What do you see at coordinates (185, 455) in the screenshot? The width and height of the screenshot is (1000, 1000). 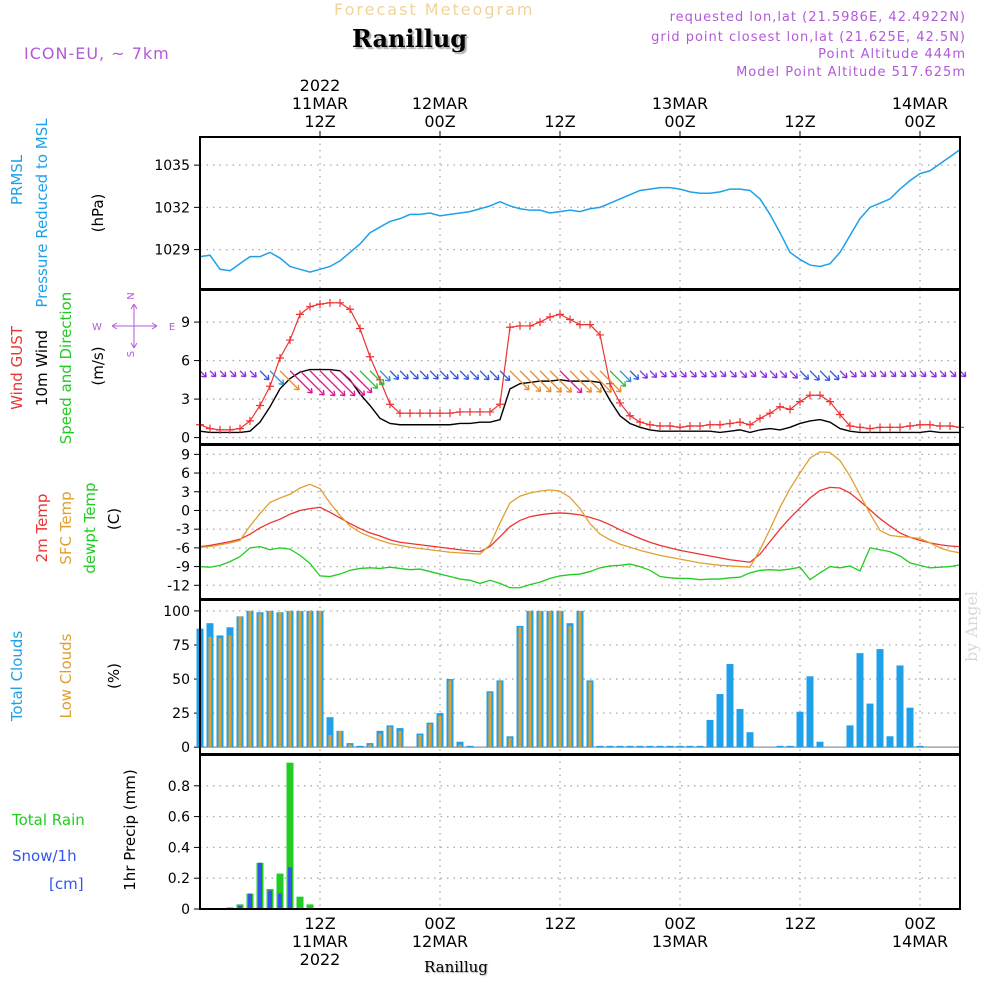 I see `y-tick-label: 9` at bounding box center [185, 455].